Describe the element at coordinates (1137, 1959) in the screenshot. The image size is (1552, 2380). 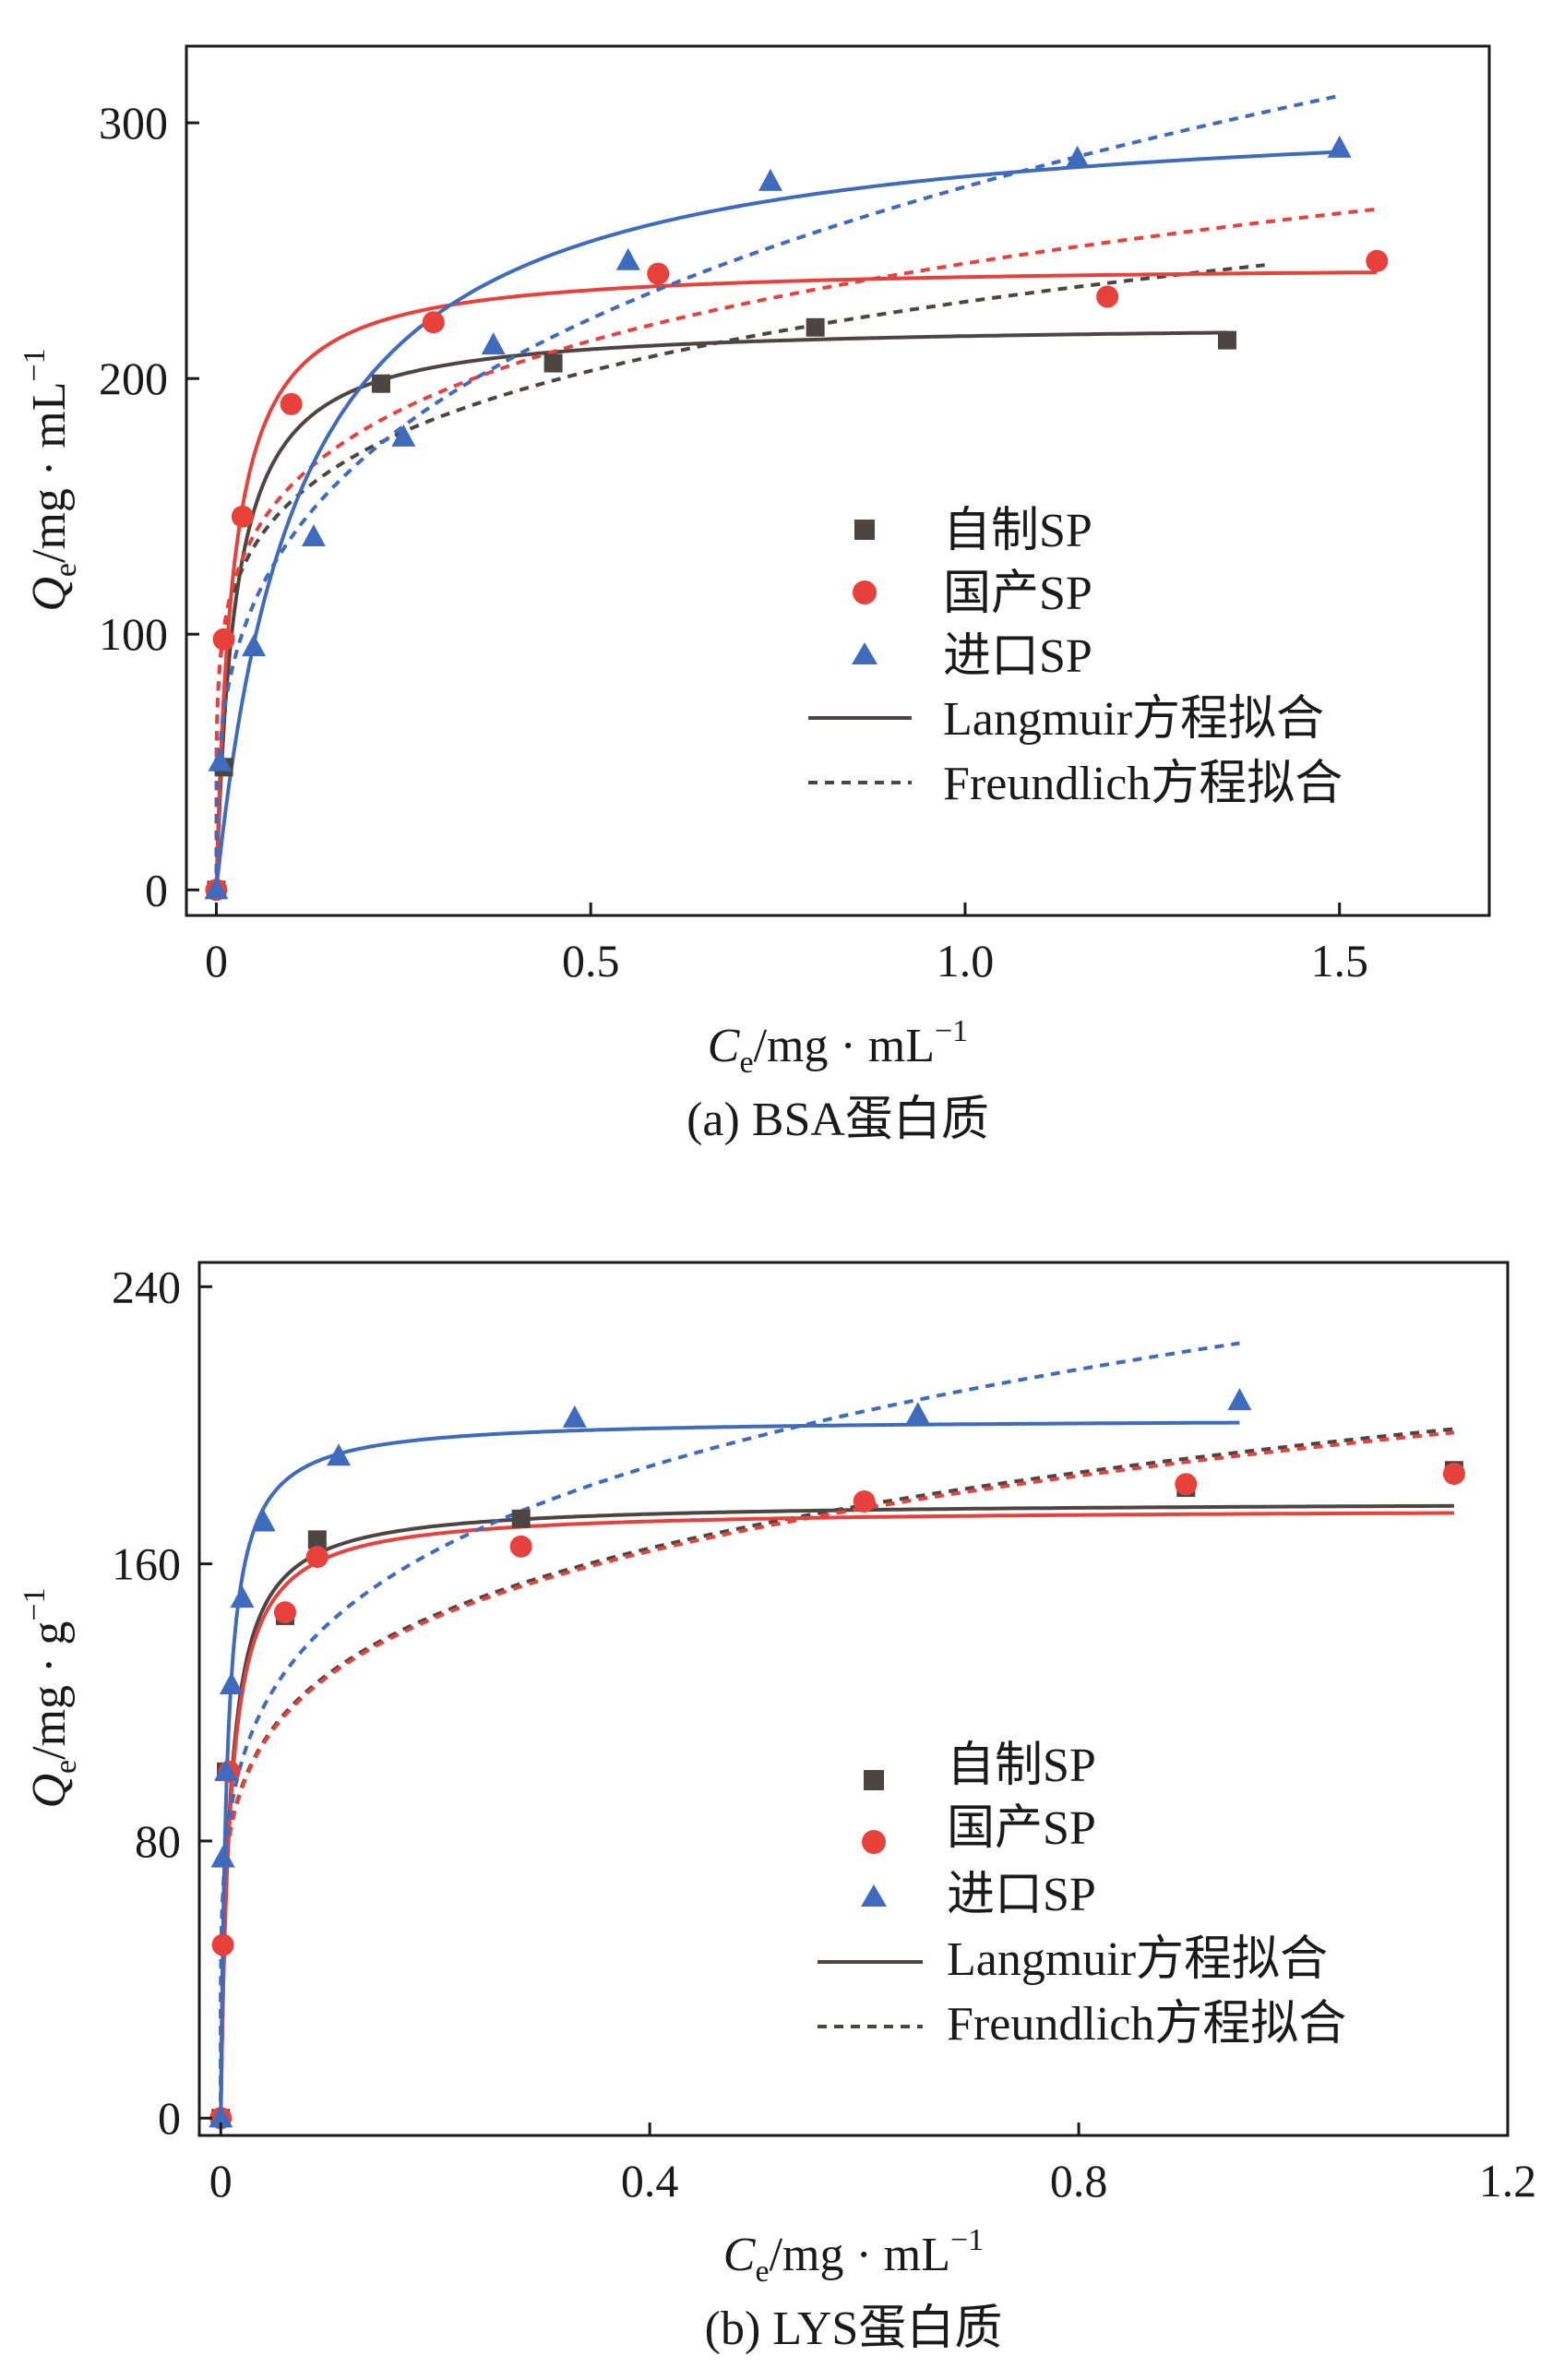
I see `legend-label-langmuir-b: Langmuir方程拟合` at that location.